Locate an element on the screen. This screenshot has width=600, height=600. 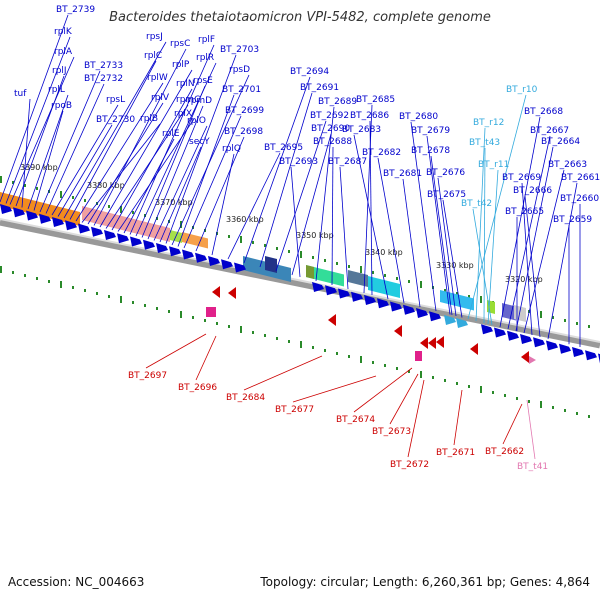
gene-label: rplQ is located at coordinates (231, 149).